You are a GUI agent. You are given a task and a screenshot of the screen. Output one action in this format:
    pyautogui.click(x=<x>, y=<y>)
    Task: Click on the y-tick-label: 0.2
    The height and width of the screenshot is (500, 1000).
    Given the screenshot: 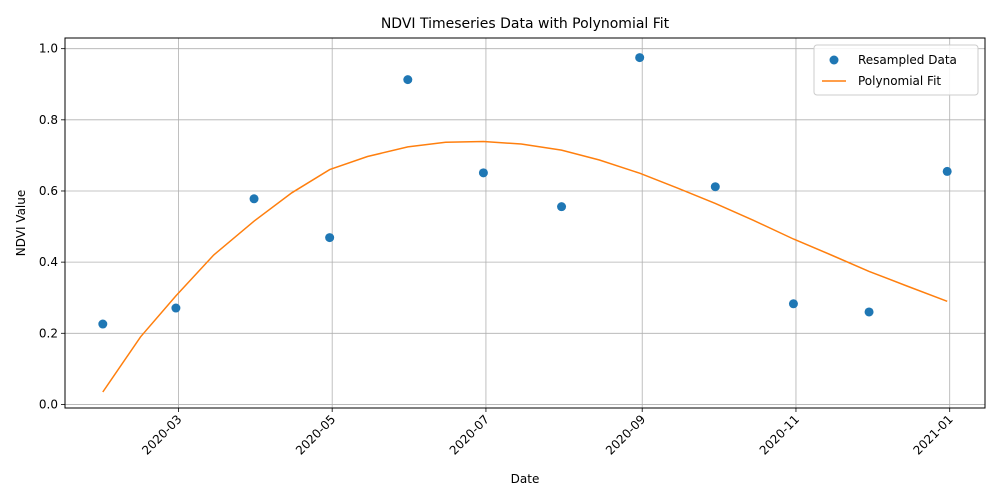 What is the action you would take?
    pyautogui.click(x=48, y=333)
    